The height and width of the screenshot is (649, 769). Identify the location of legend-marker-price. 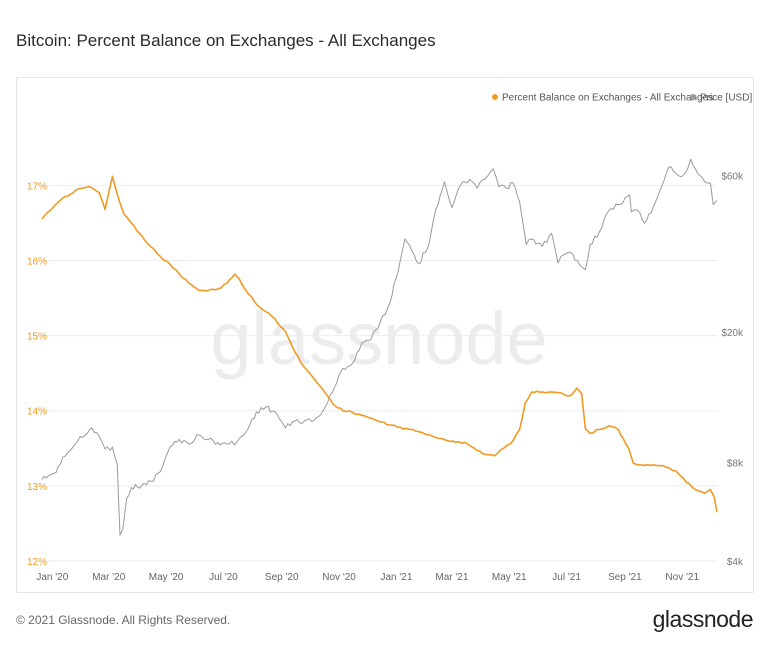
(693, 97).